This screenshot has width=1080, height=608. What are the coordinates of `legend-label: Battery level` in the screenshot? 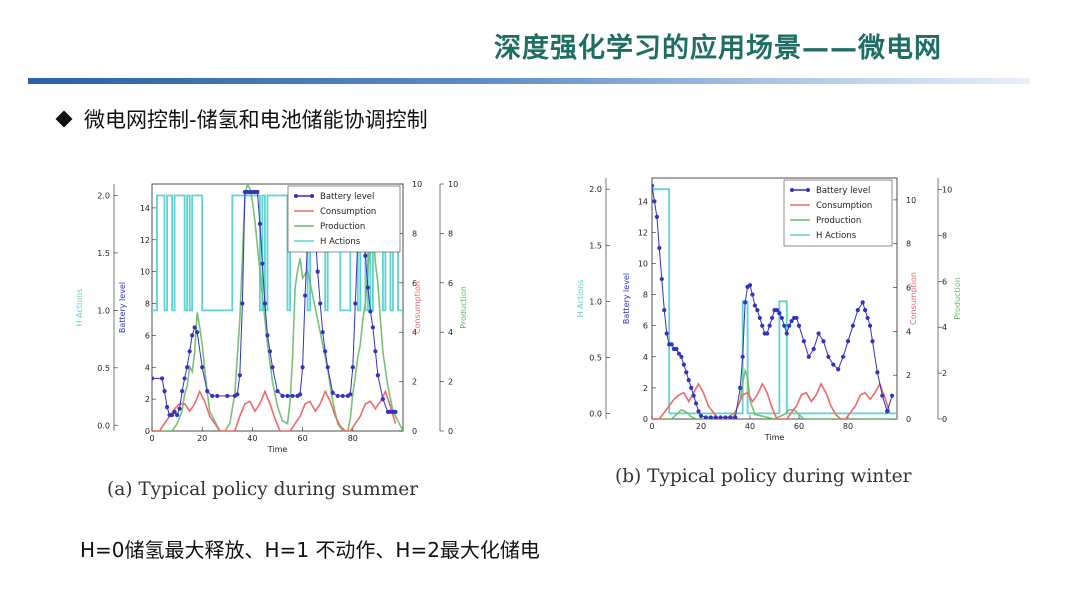 It's located at (347, 197).